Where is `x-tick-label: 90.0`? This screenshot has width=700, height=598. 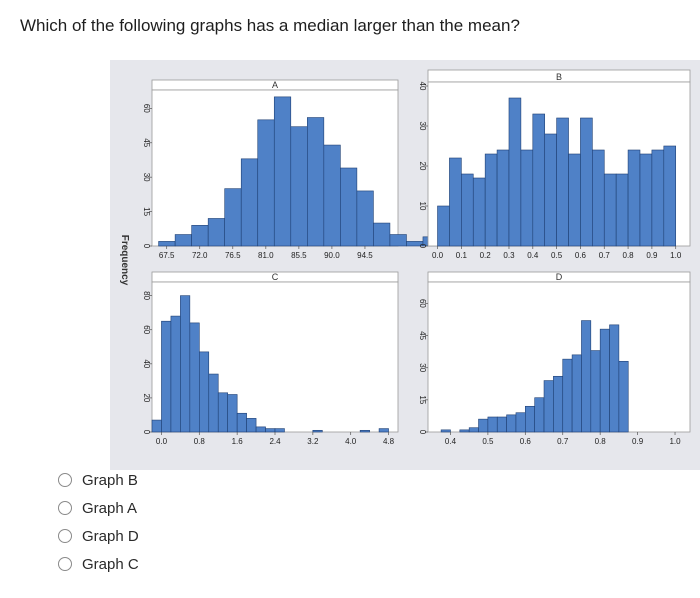 x-tick-label: 90.0 is located at coordinates (332, 255).